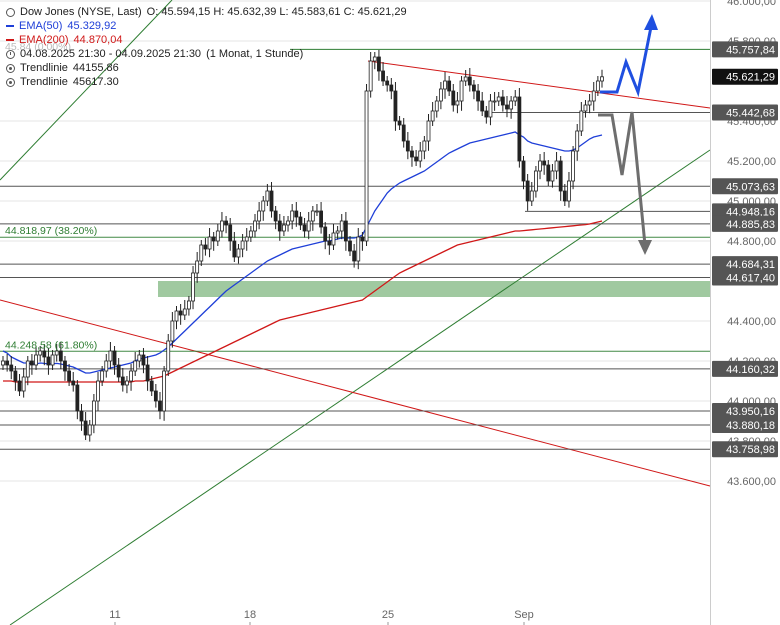 The height and width of the screenshot is (625, 780). Describe the element at coordinates (206, 40) in the screenshot. I see `legend-ema200-row: EMA(200) 44.870,04` at that location.